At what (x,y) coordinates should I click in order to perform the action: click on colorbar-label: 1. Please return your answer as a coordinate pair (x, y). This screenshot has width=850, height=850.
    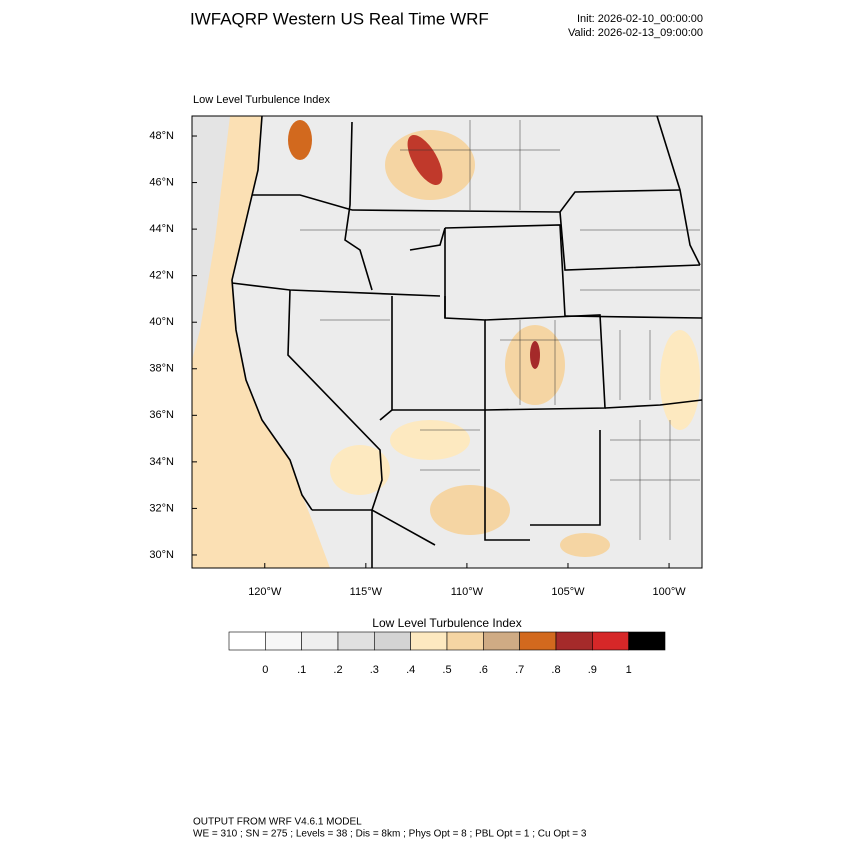
    Looking at the image, I should click on (629, 670).